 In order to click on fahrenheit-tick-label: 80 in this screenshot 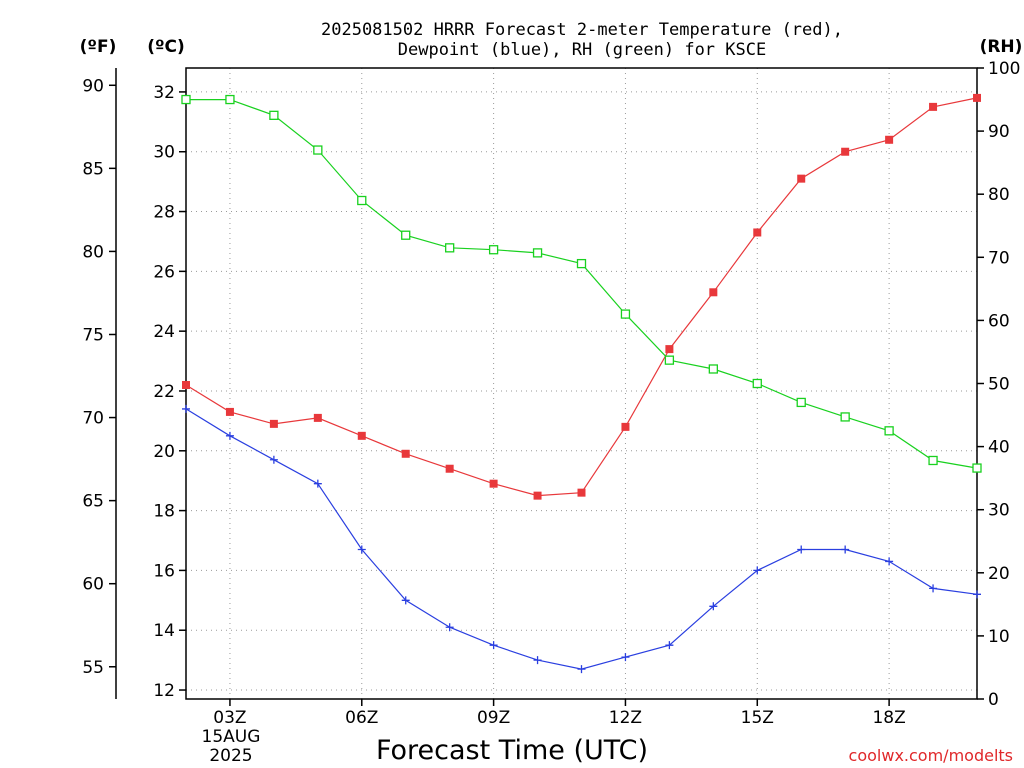, I will do `click(93, 252)`.